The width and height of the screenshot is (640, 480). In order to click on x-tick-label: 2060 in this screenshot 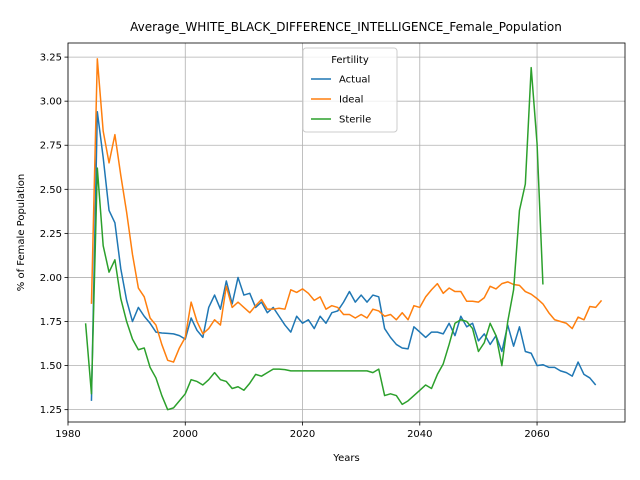, I will do `click(536, 434)`.